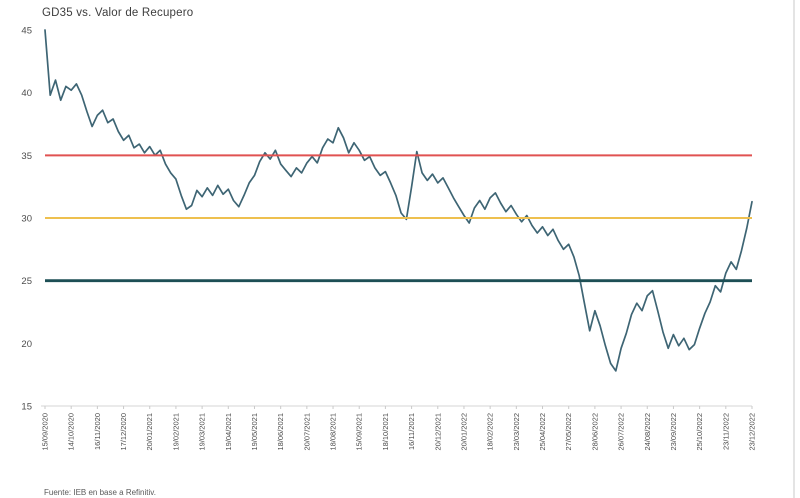 The image size is (800, 498). I want to click on x-axis-tick-label: 19/05/2021, so click(254, 432).